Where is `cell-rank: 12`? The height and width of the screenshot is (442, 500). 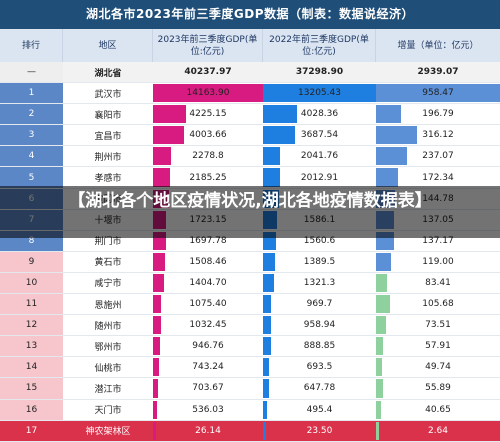 cell-rank: 12 is located at coordinates (31, 325).